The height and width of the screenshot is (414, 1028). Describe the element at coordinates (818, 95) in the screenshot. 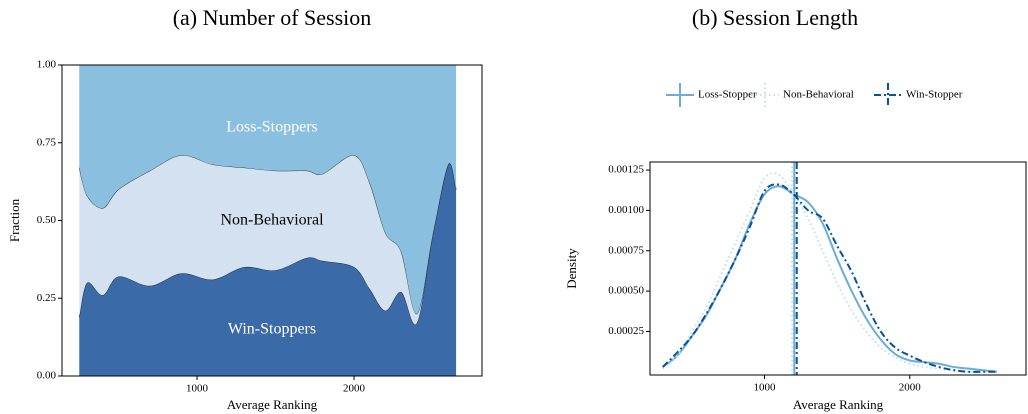

I see `legend-label: Non-Behavioral` at that location.